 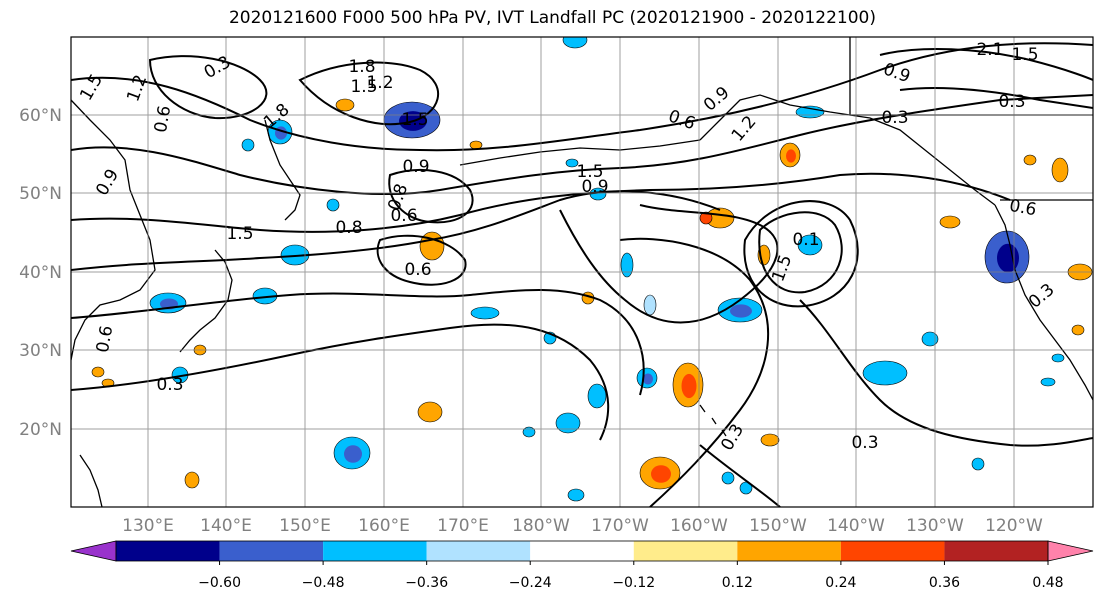 I want to click on colorbar-tick-label: 0.36, so click(x=944, y=583).